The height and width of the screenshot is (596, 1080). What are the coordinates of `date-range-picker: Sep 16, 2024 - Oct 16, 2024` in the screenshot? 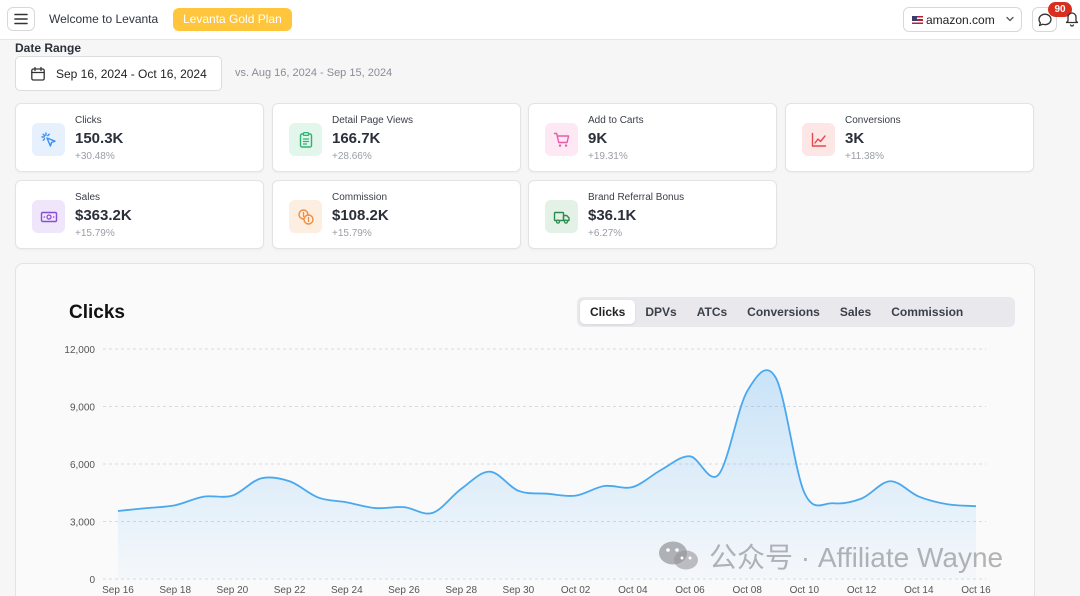 It's located at (118, 73).